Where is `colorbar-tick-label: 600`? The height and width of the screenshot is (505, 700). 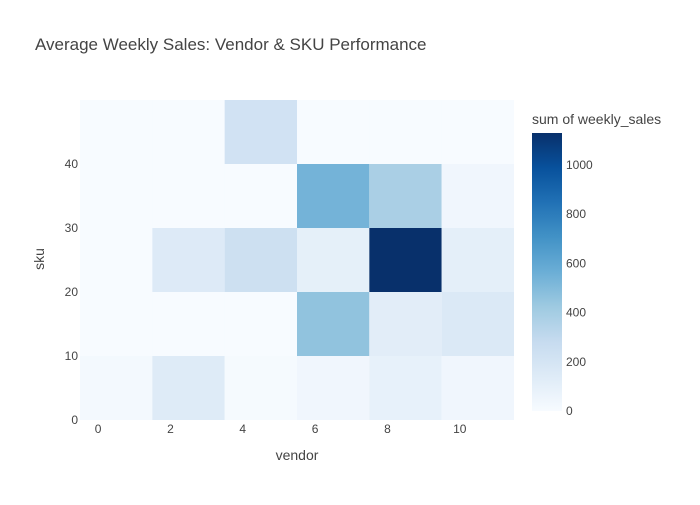 colorbar-tick-label: 600 is located at coordinates (576, 263).